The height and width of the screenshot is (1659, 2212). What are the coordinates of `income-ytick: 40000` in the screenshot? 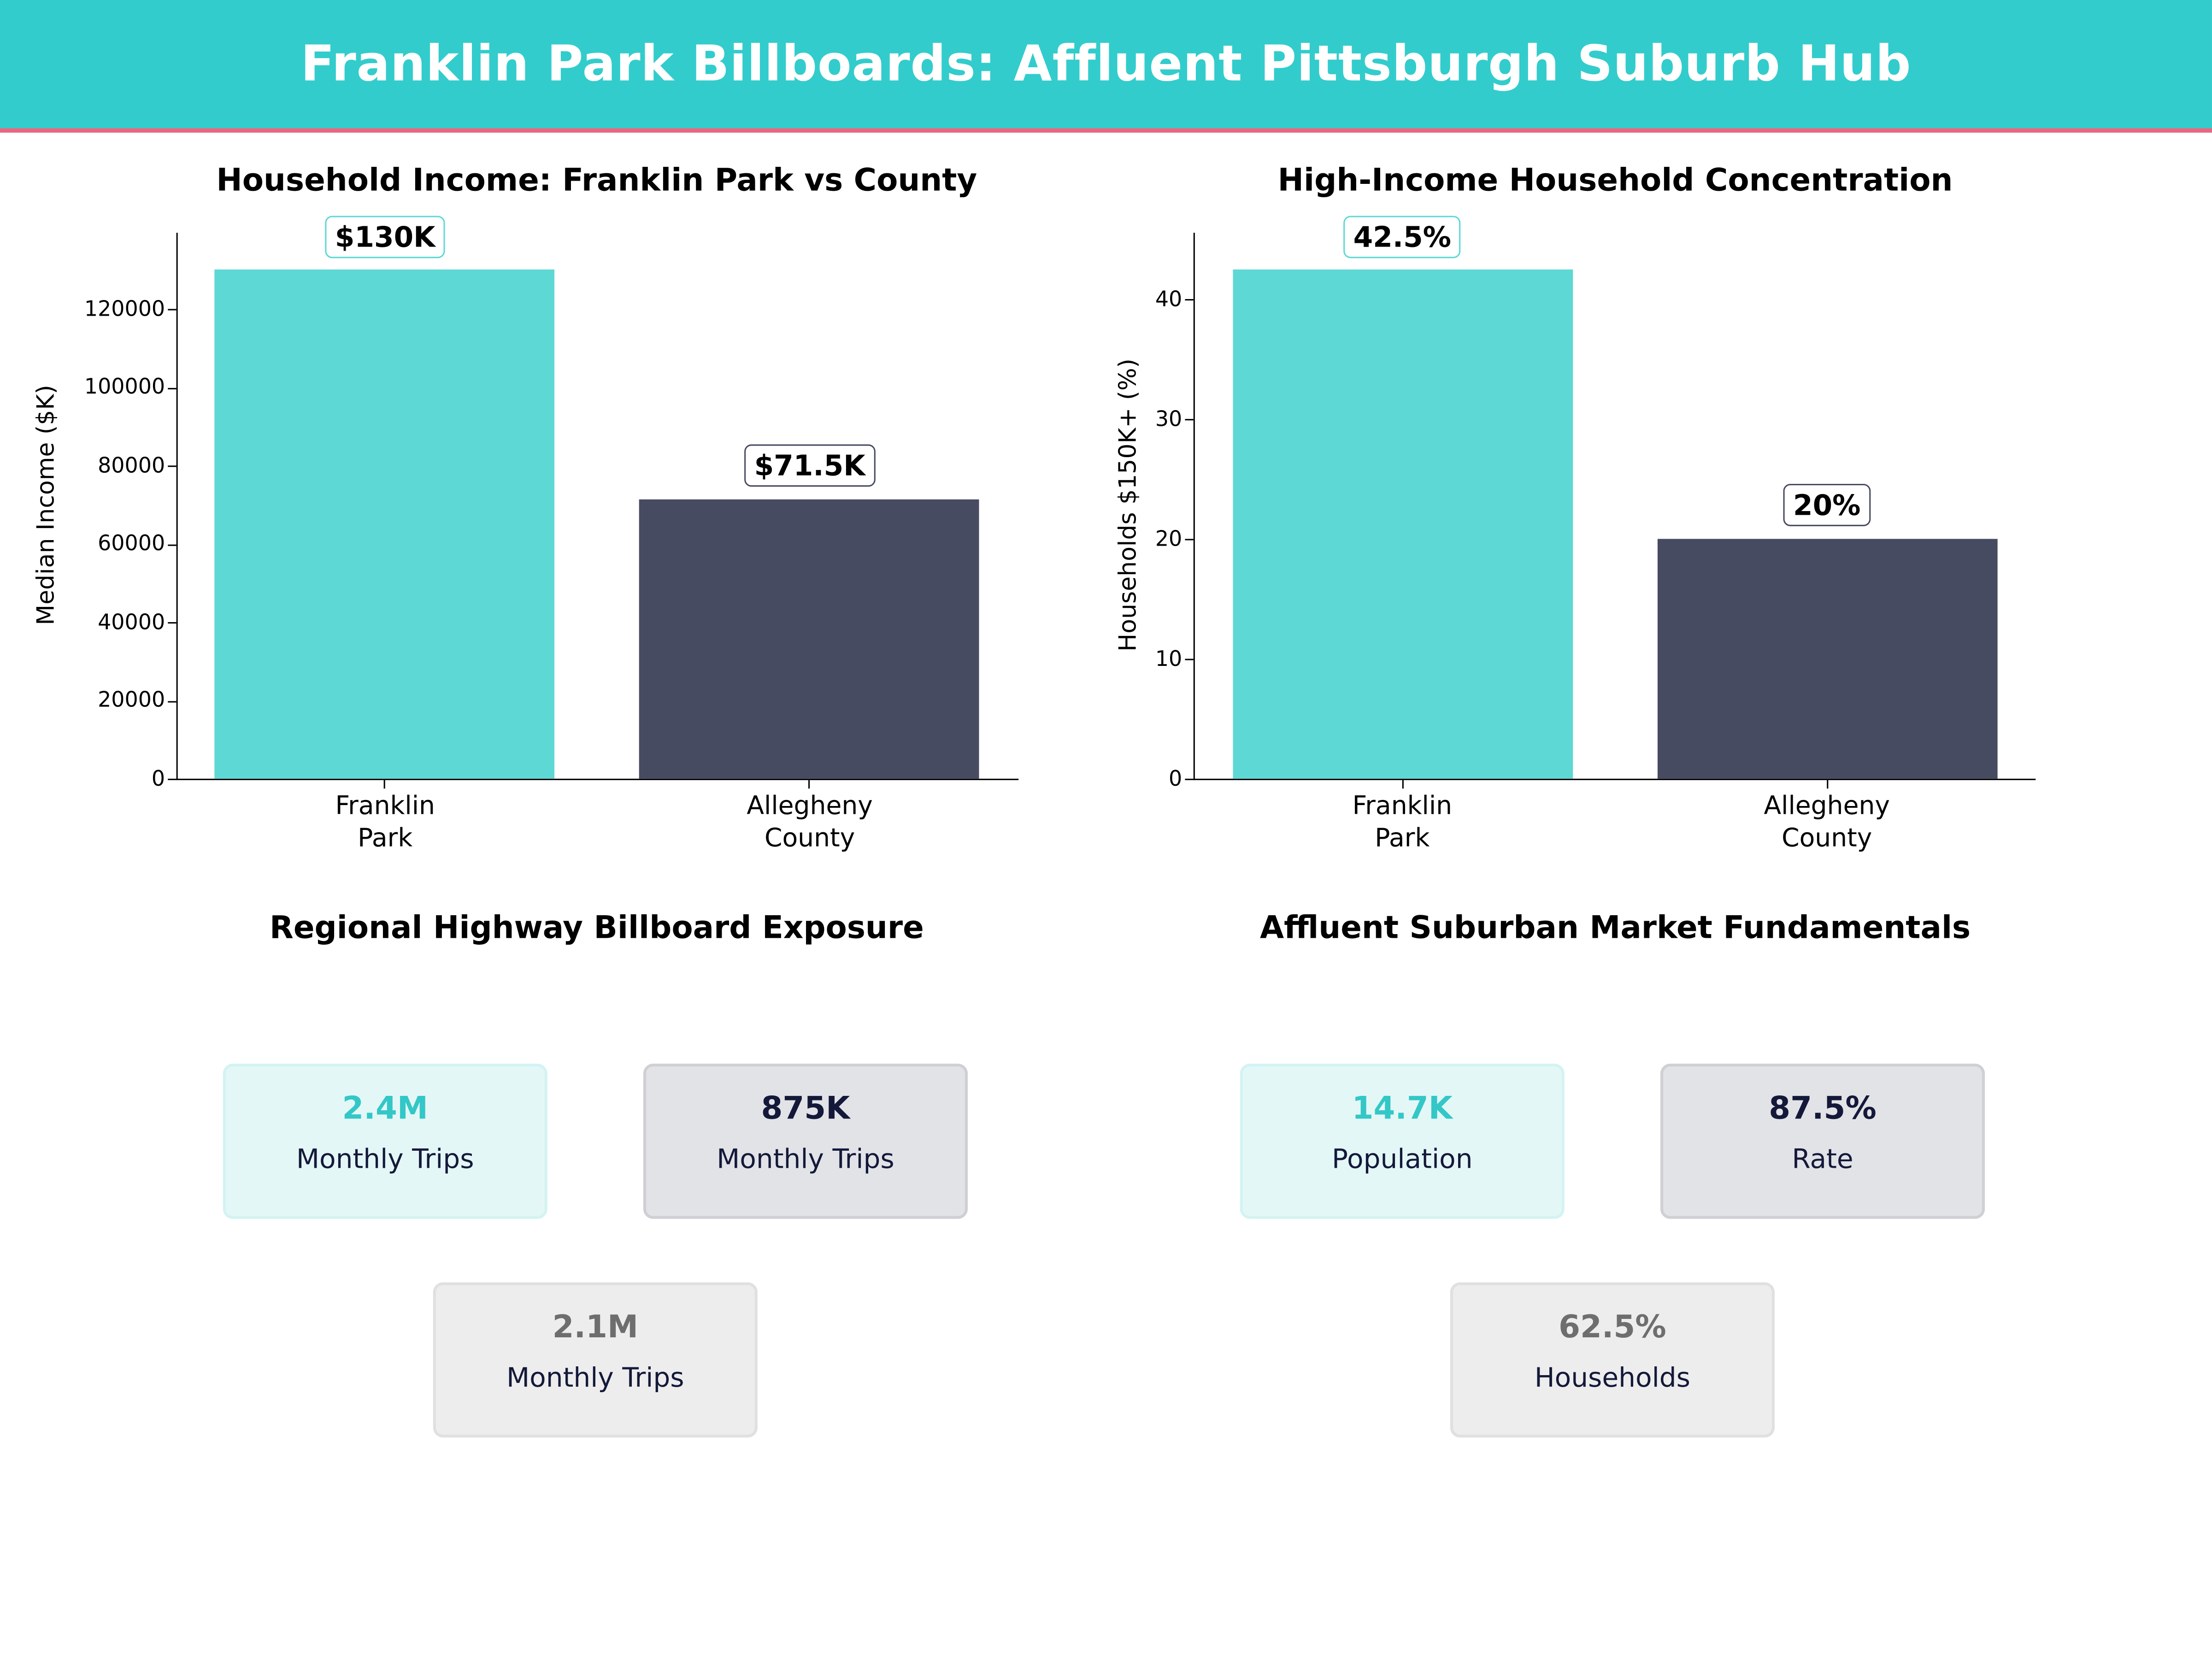 It's located at (131, 622).